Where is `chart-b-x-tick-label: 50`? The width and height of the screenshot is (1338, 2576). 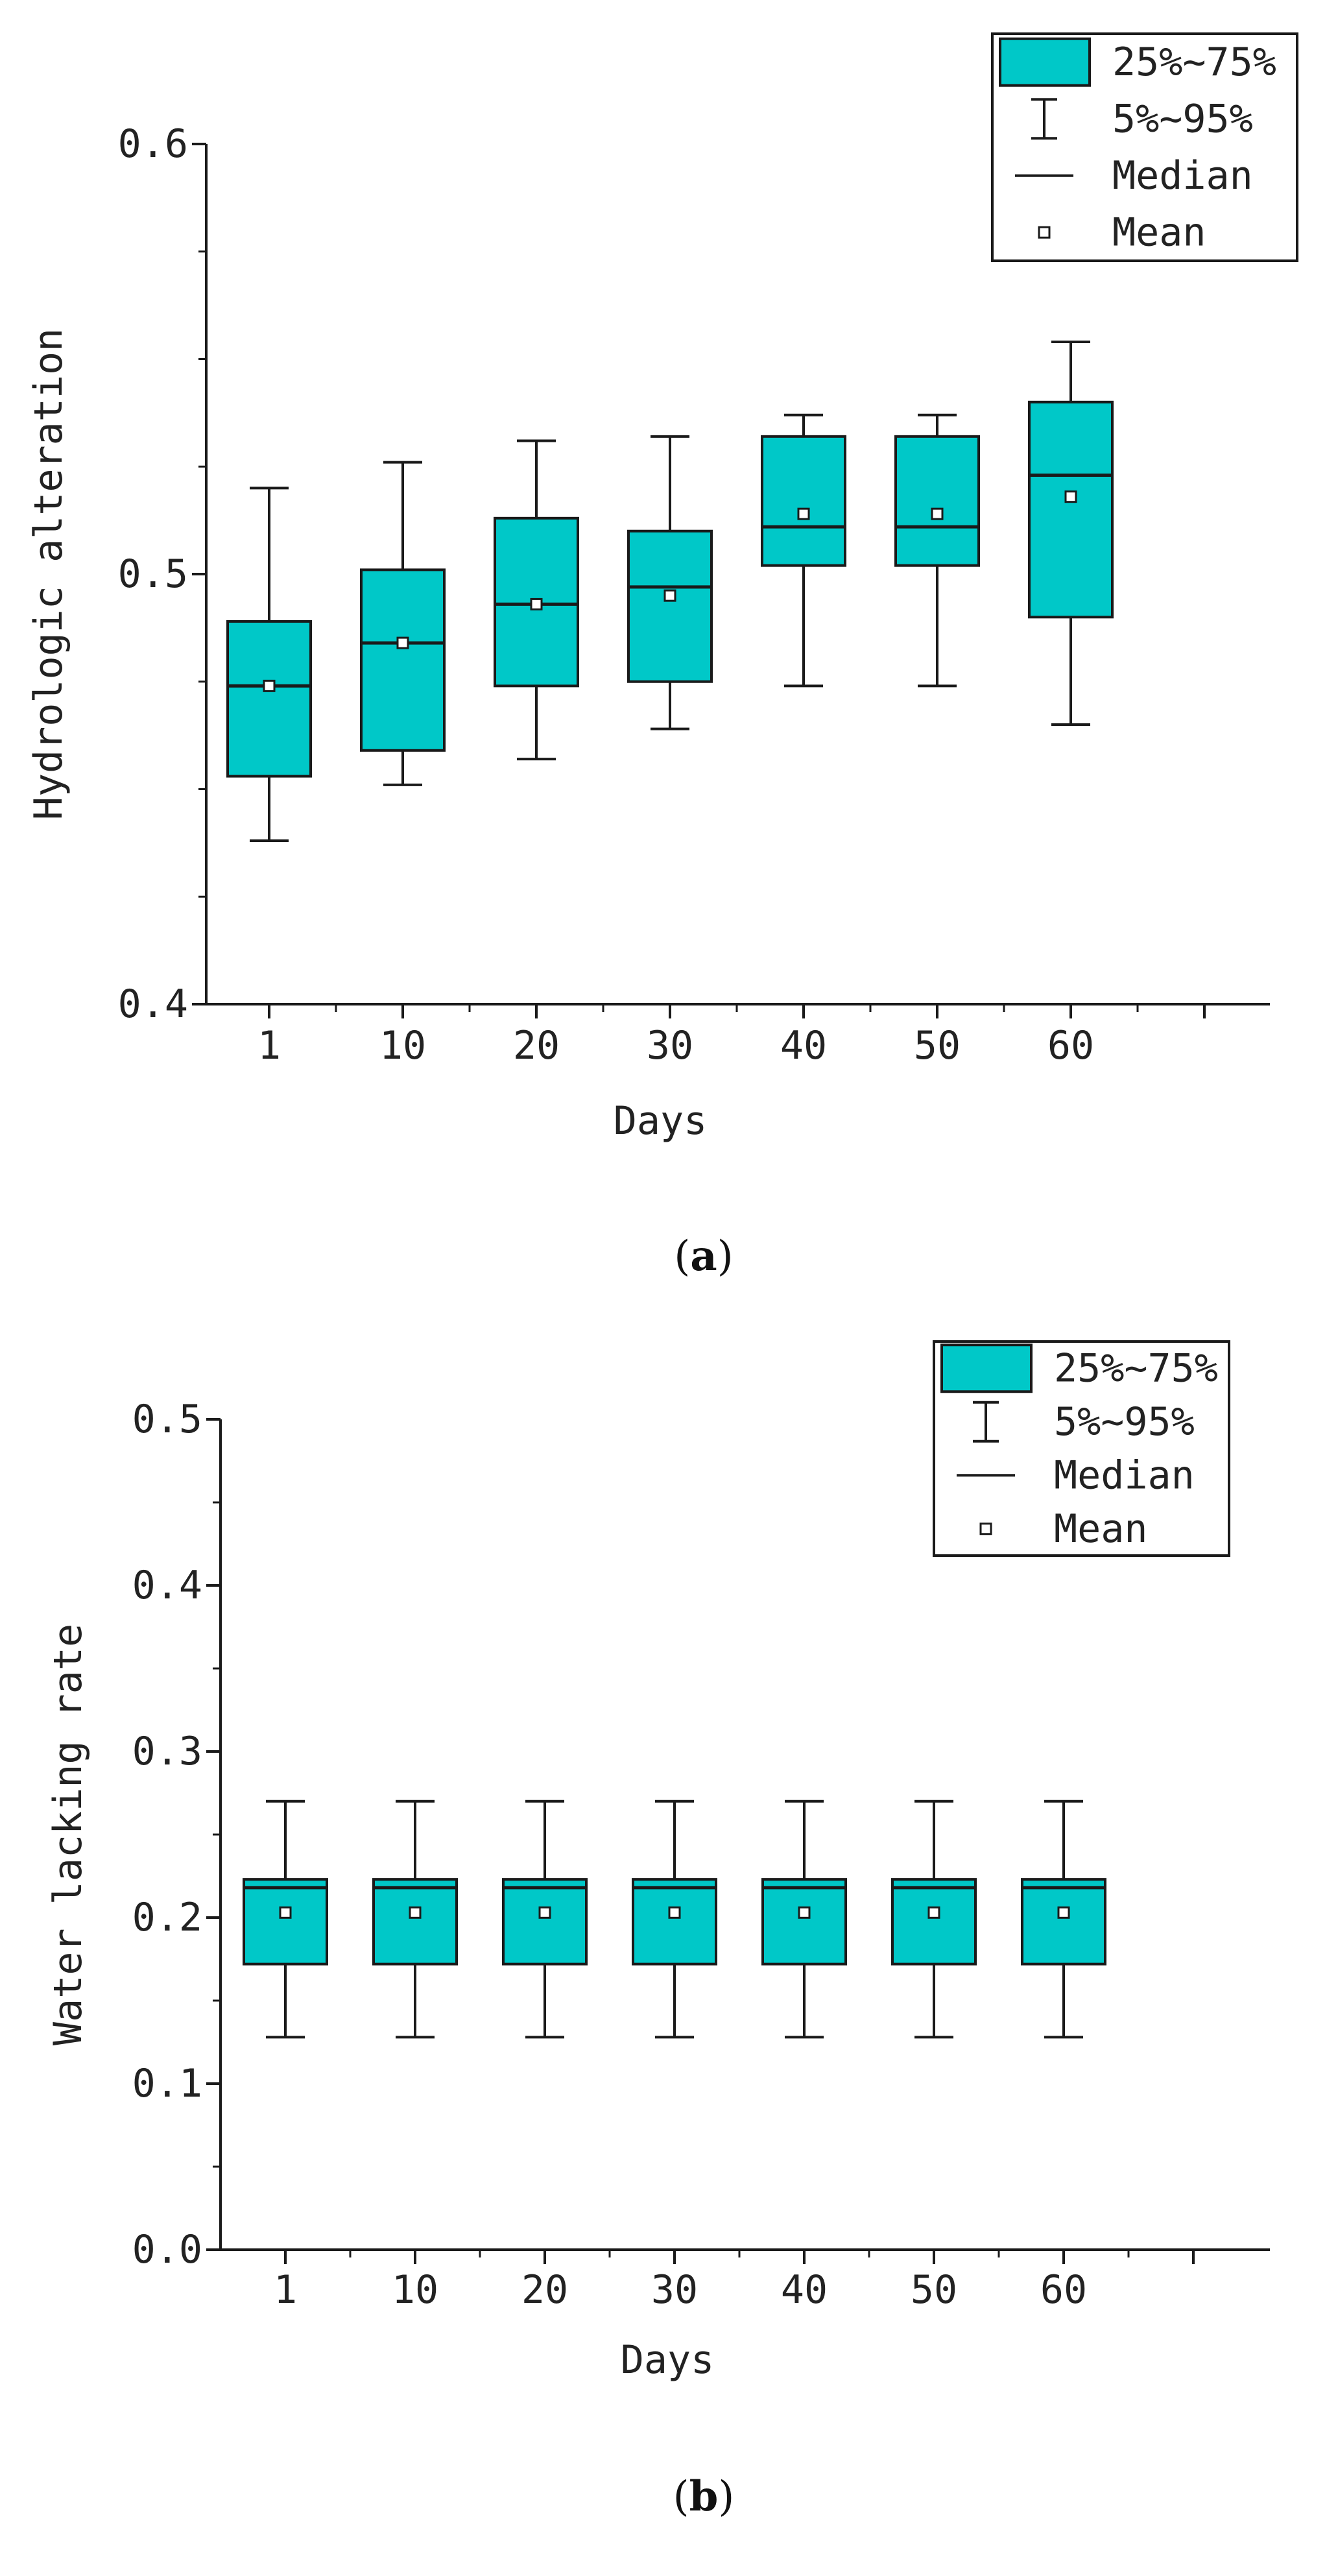
chart-b-x-tick-label: 50 is located at coordinates (934, 2290).